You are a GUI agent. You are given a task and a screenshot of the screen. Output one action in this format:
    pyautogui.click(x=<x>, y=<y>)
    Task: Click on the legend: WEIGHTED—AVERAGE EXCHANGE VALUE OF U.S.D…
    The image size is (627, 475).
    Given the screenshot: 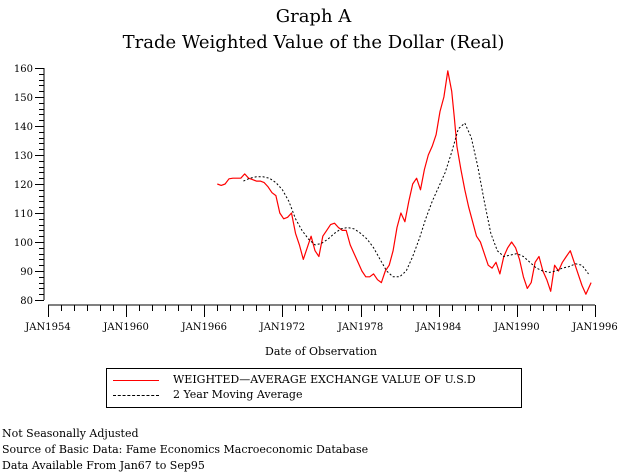 What is the action you would take?
    pyautogui.click(x=314, y=388)
    